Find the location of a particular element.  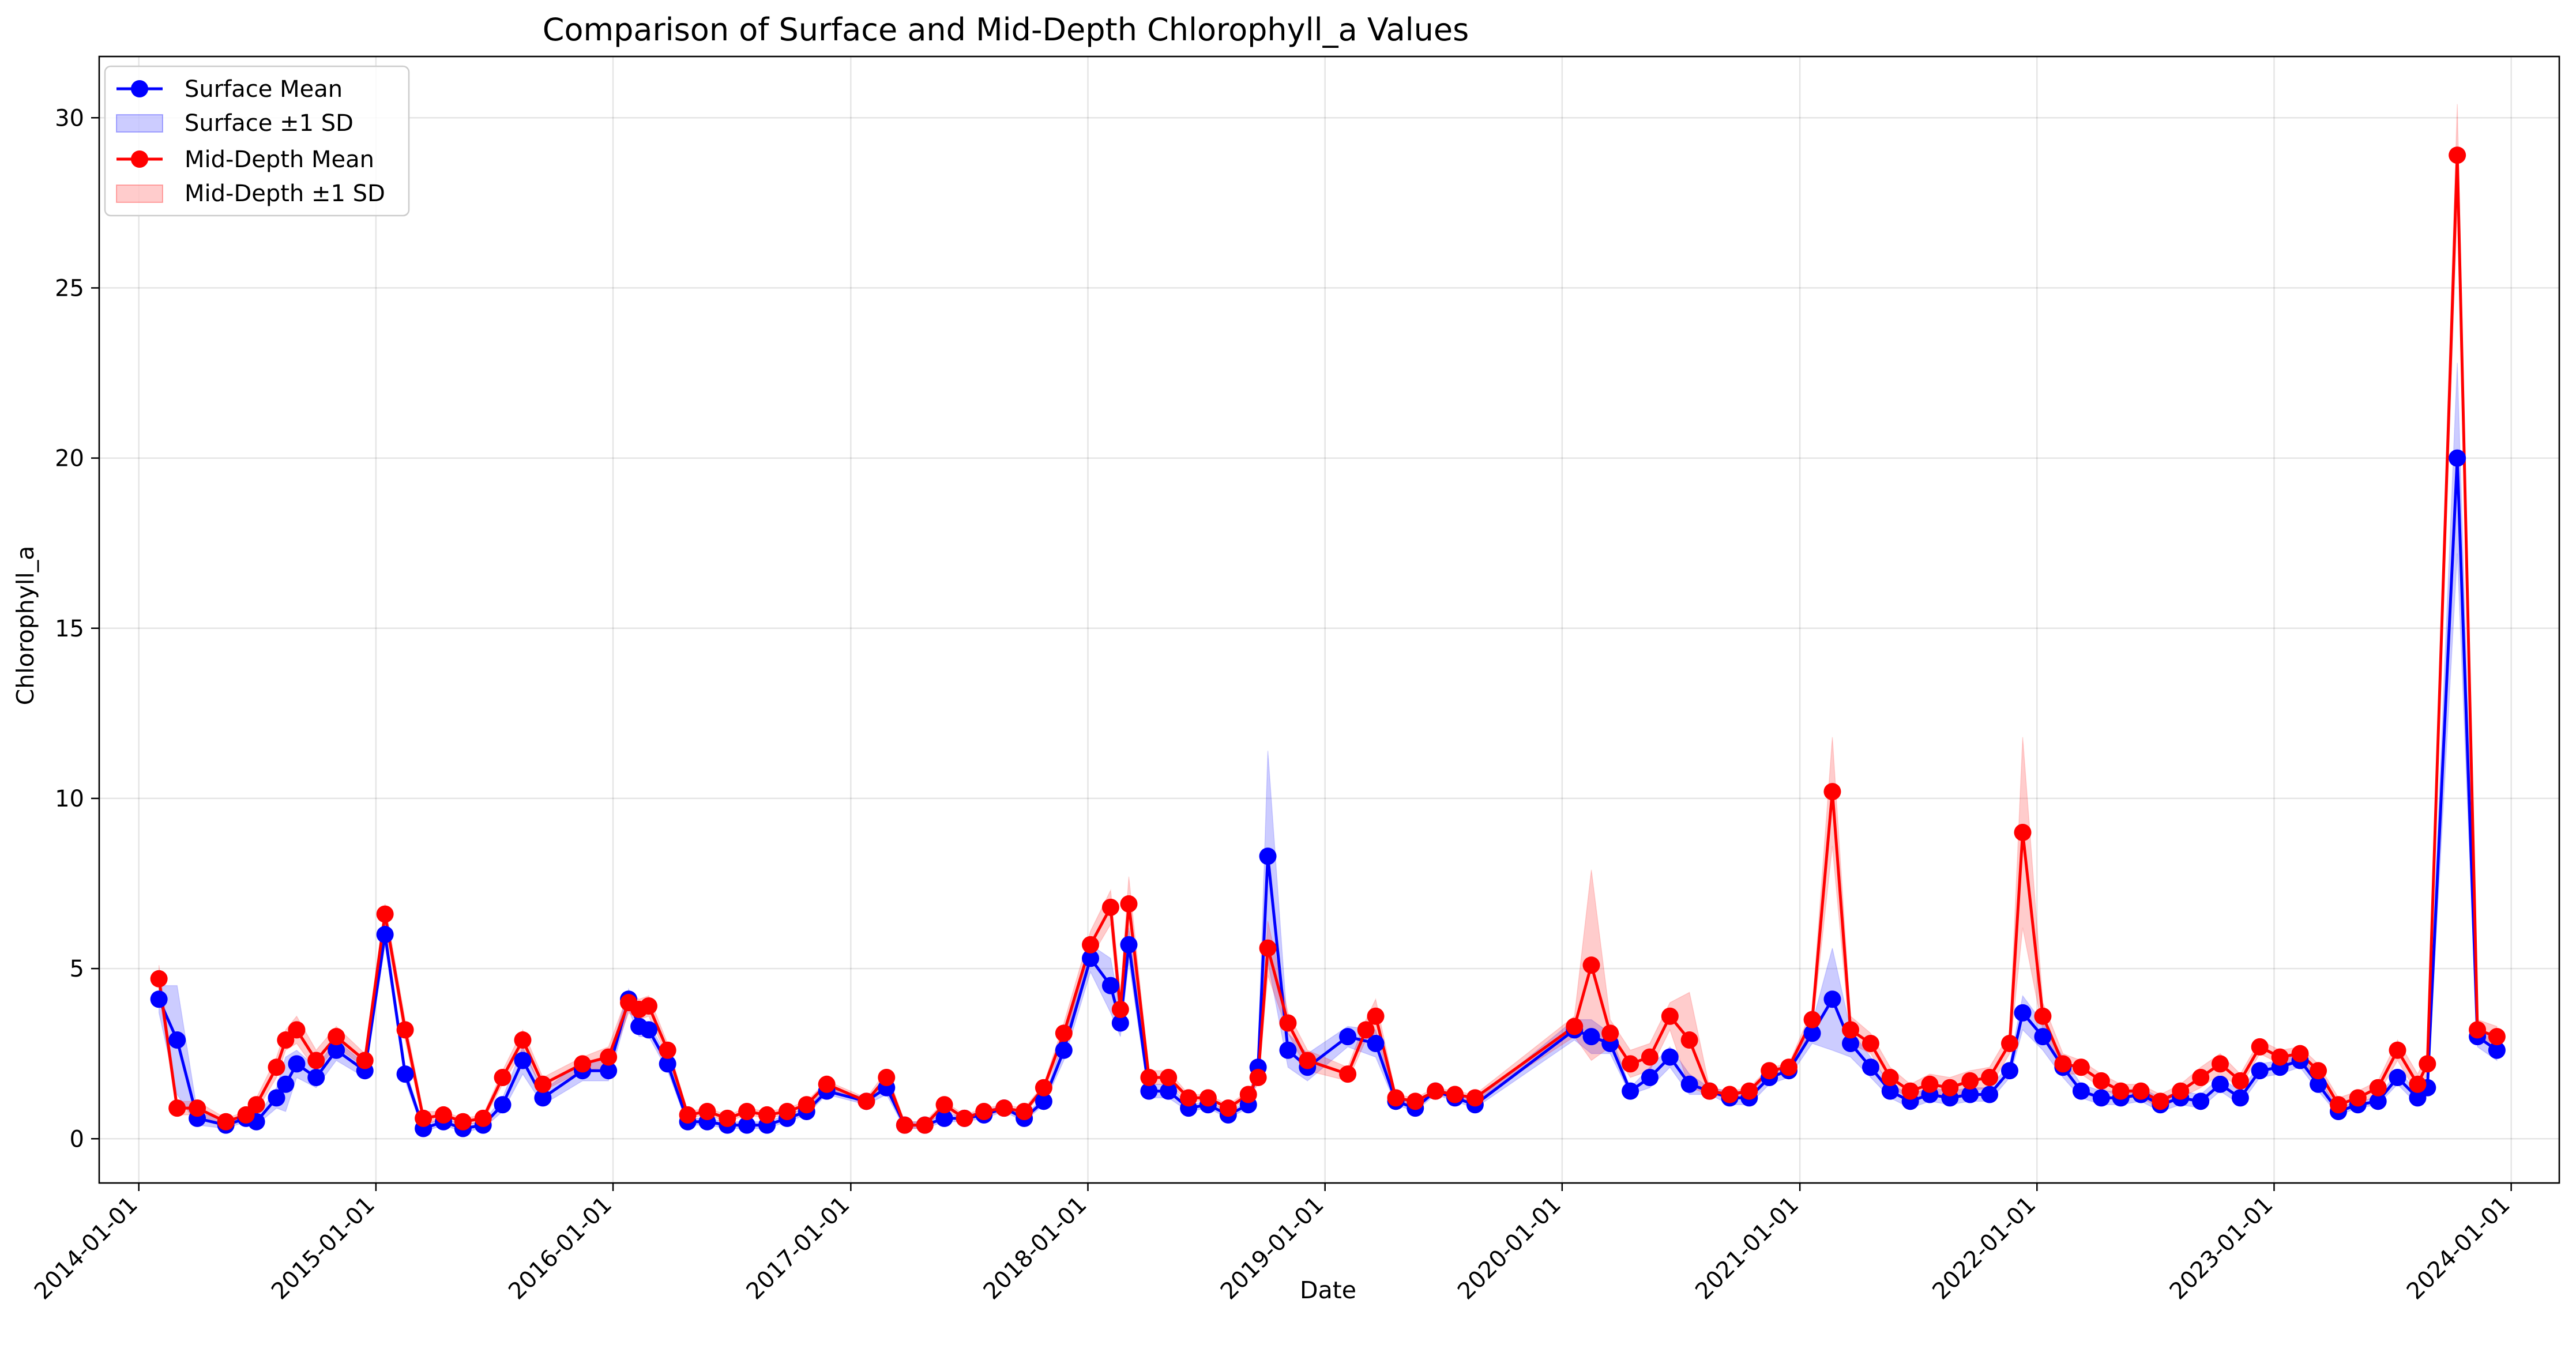

x-axis-label: Date is located at coordinates (1328, 1290).